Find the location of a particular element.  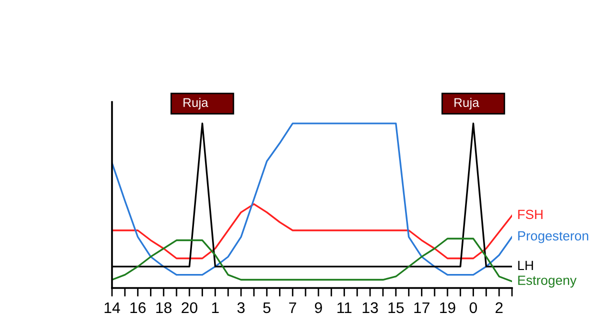

series-label: Estrogeny is located at coordinates (547, 282).